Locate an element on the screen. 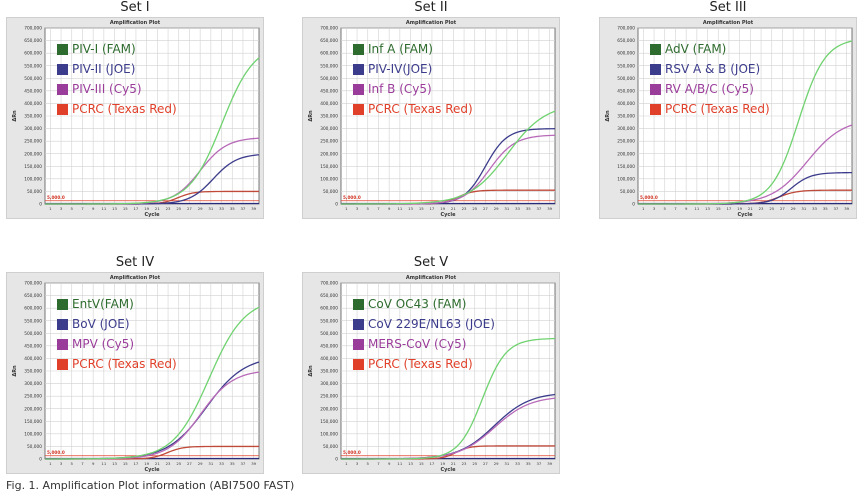 This screenshot has width=862, height=499. legend-item-joe: RSV A & B (JOE) is located at coordinates (710, 69).